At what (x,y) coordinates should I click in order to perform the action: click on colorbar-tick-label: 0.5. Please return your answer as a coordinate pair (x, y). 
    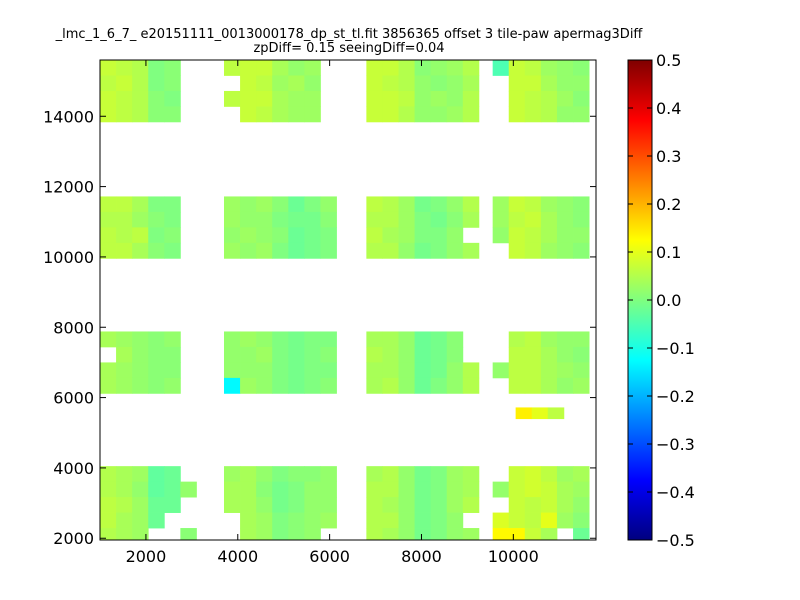
    Looking at the image, I should click on (668, 60).